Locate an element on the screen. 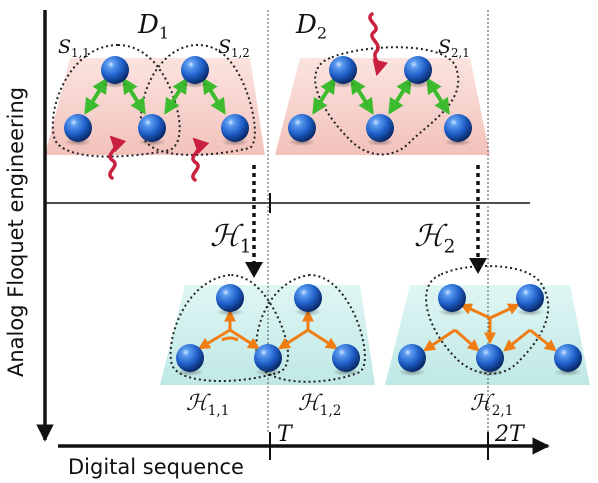  tick-label-2T: 2T is located at coordinates (509, 434).